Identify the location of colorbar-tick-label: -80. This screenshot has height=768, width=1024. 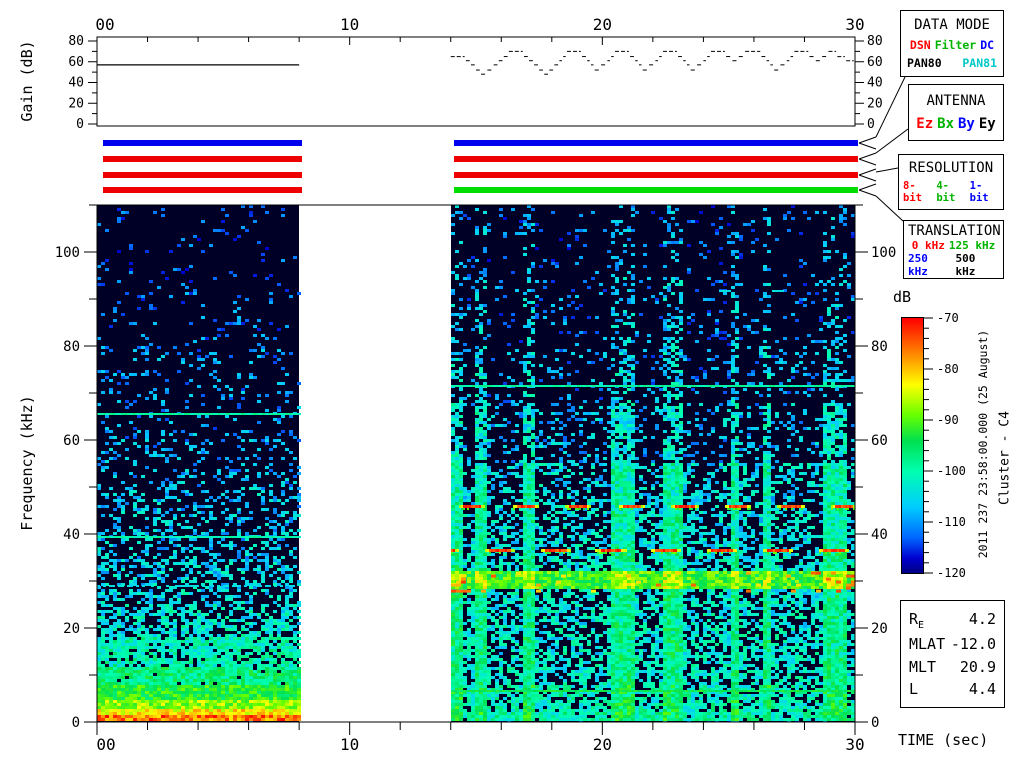
(948, 369).